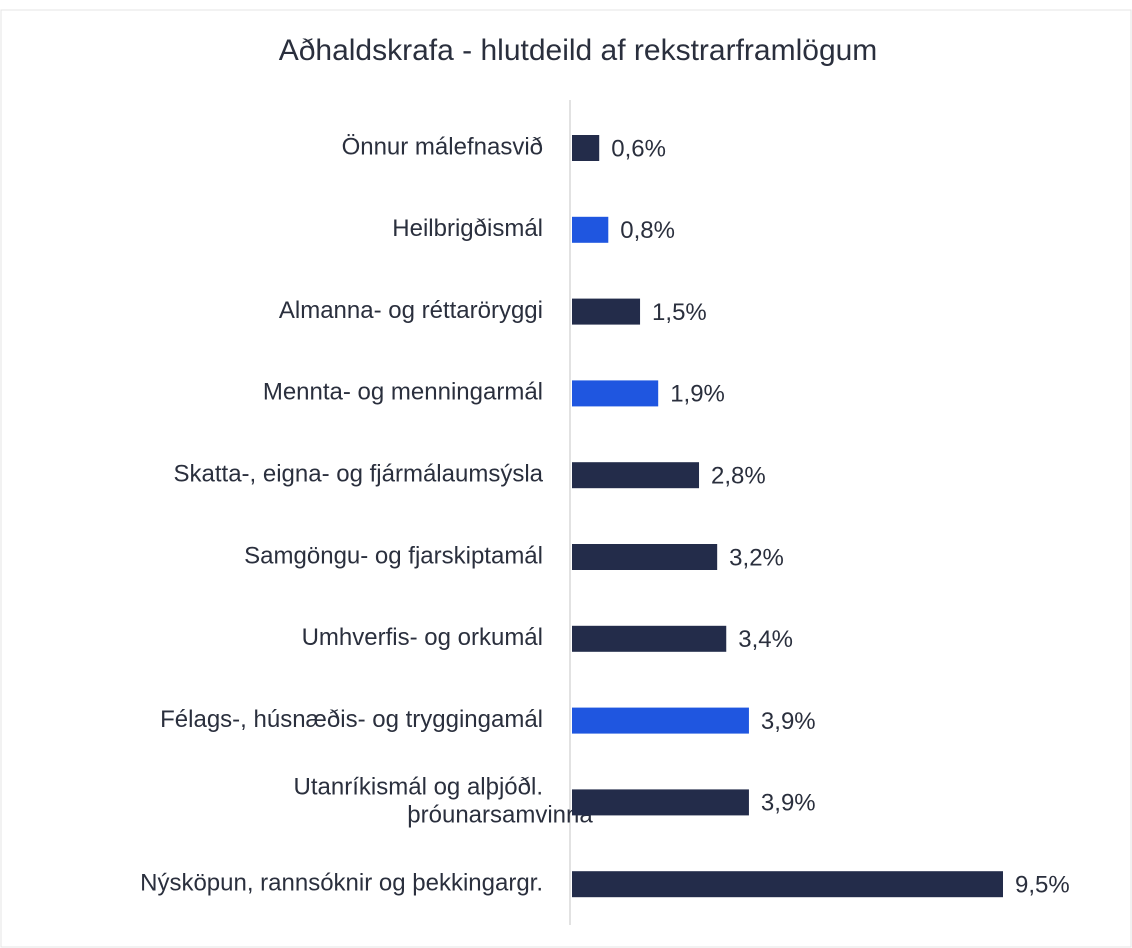  I want to click on value-label: 1,9%, so click(697, 394).